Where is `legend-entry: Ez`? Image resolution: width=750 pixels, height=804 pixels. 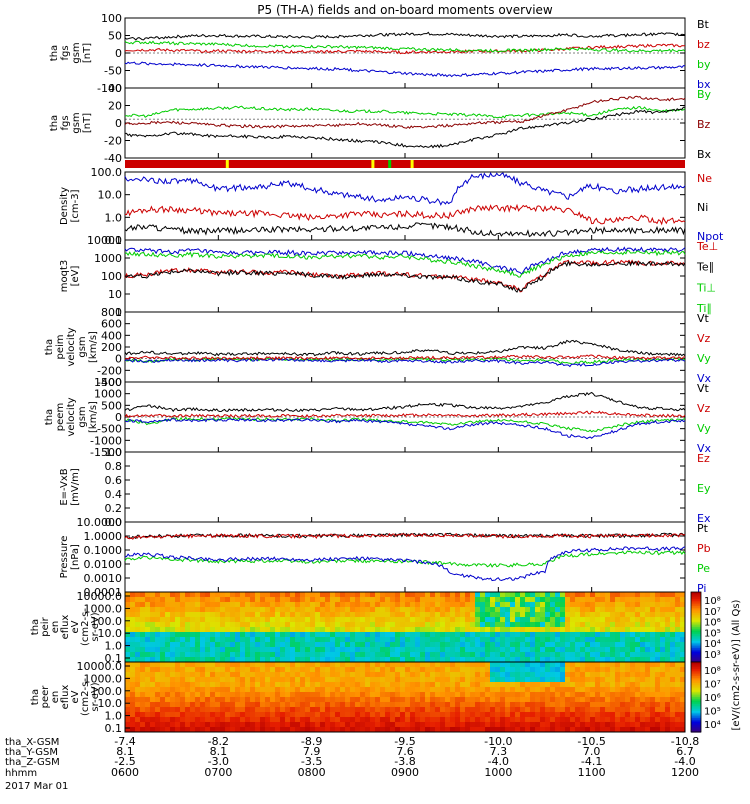 legend-entry: Ez is located at coordinates (703, 458).